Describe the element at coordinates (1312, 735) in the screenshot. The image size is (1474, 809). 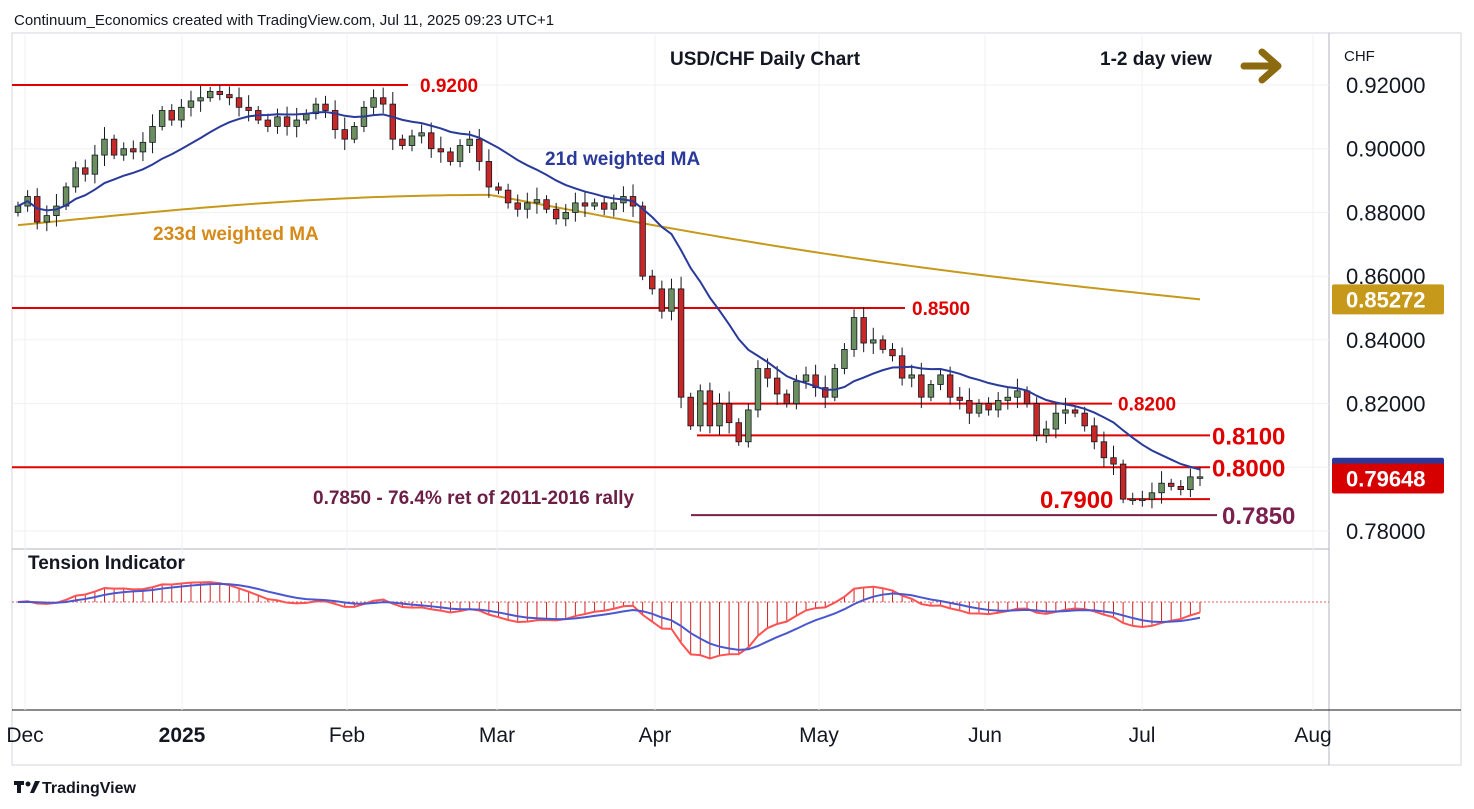
I see `time-tick-label: Aug` at that location.